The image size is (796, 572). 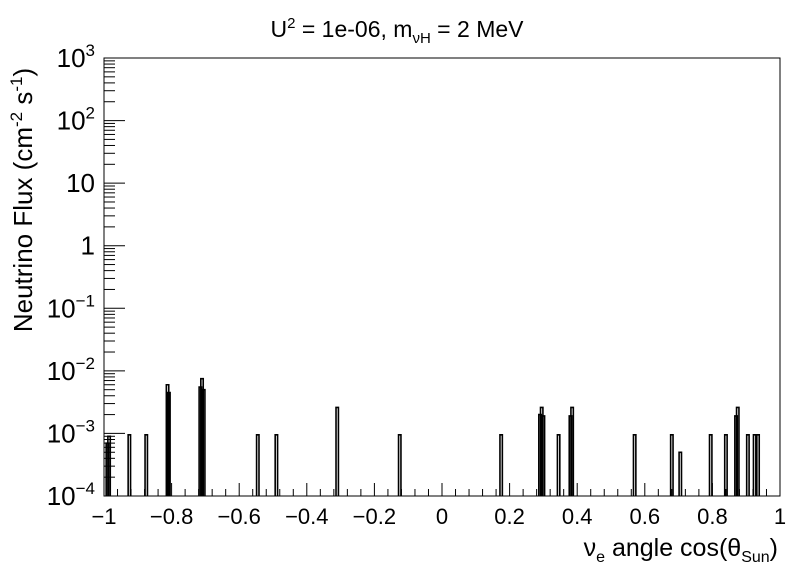 I want to click on ylabel-power2: -1, so click(x=16, y=84).